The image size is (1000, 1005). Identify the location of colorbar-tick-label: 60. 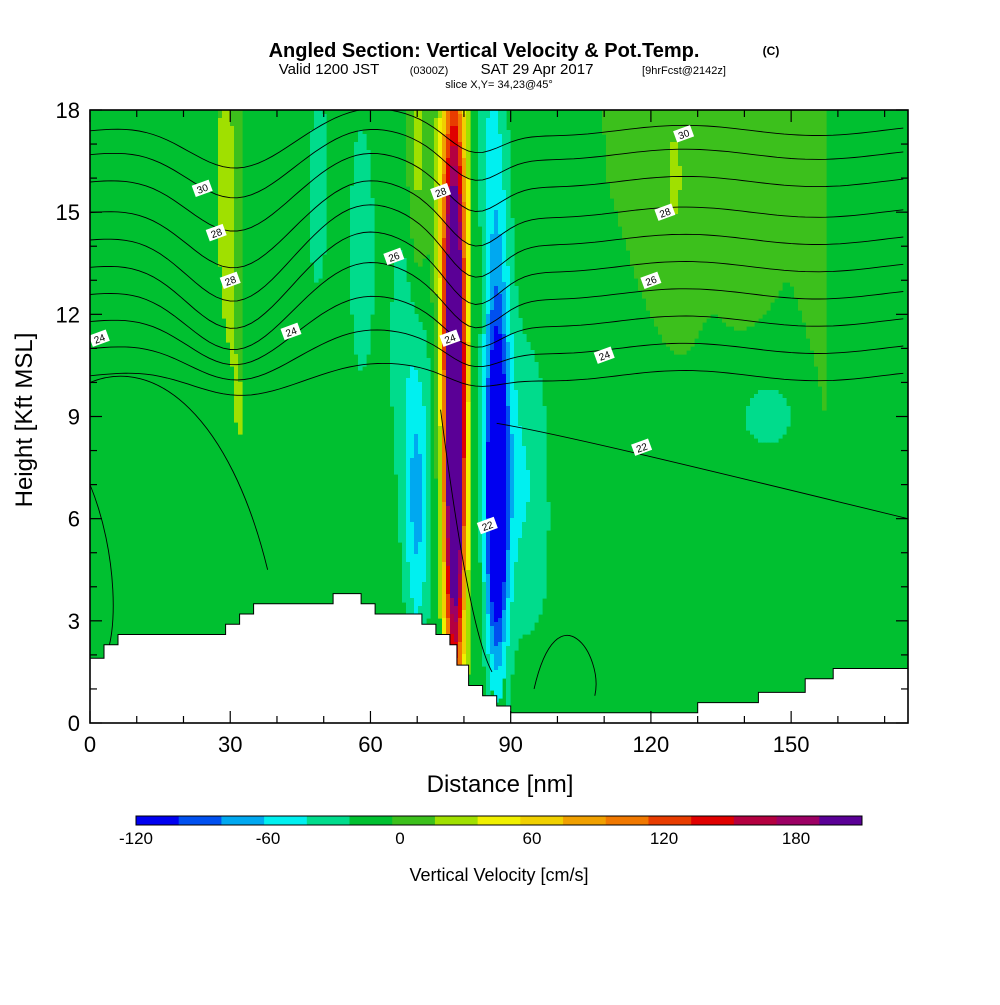
(532, 838).